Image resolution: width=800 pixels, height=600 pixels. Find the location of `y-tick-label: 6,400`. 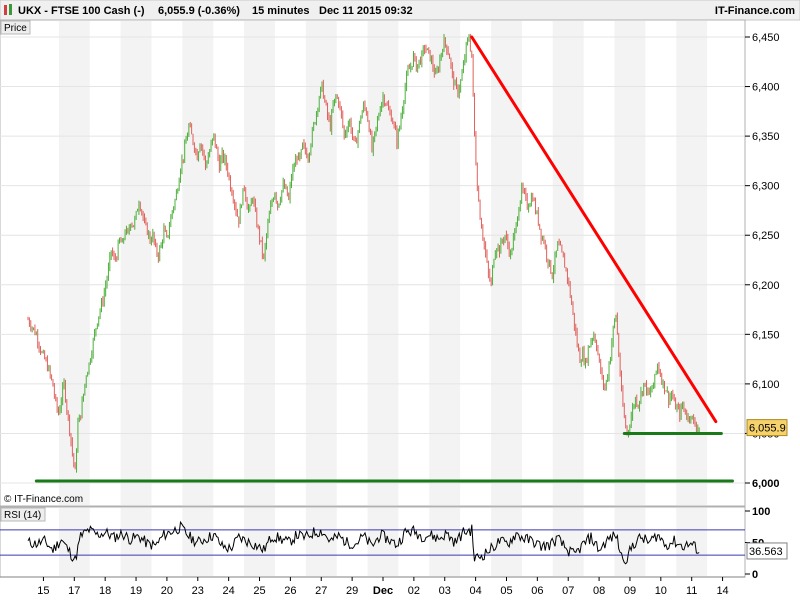

y-tick-label: 6,400 is located at coordinates (766, 88).